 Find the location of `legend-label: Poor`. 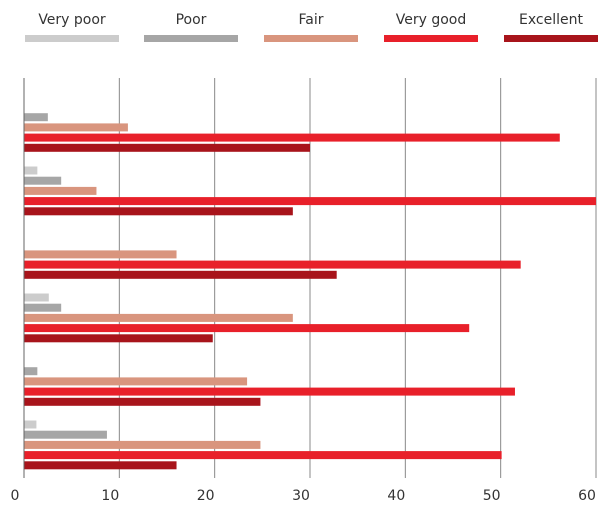

legend-label: Poor is located at coordinates (191, 20).